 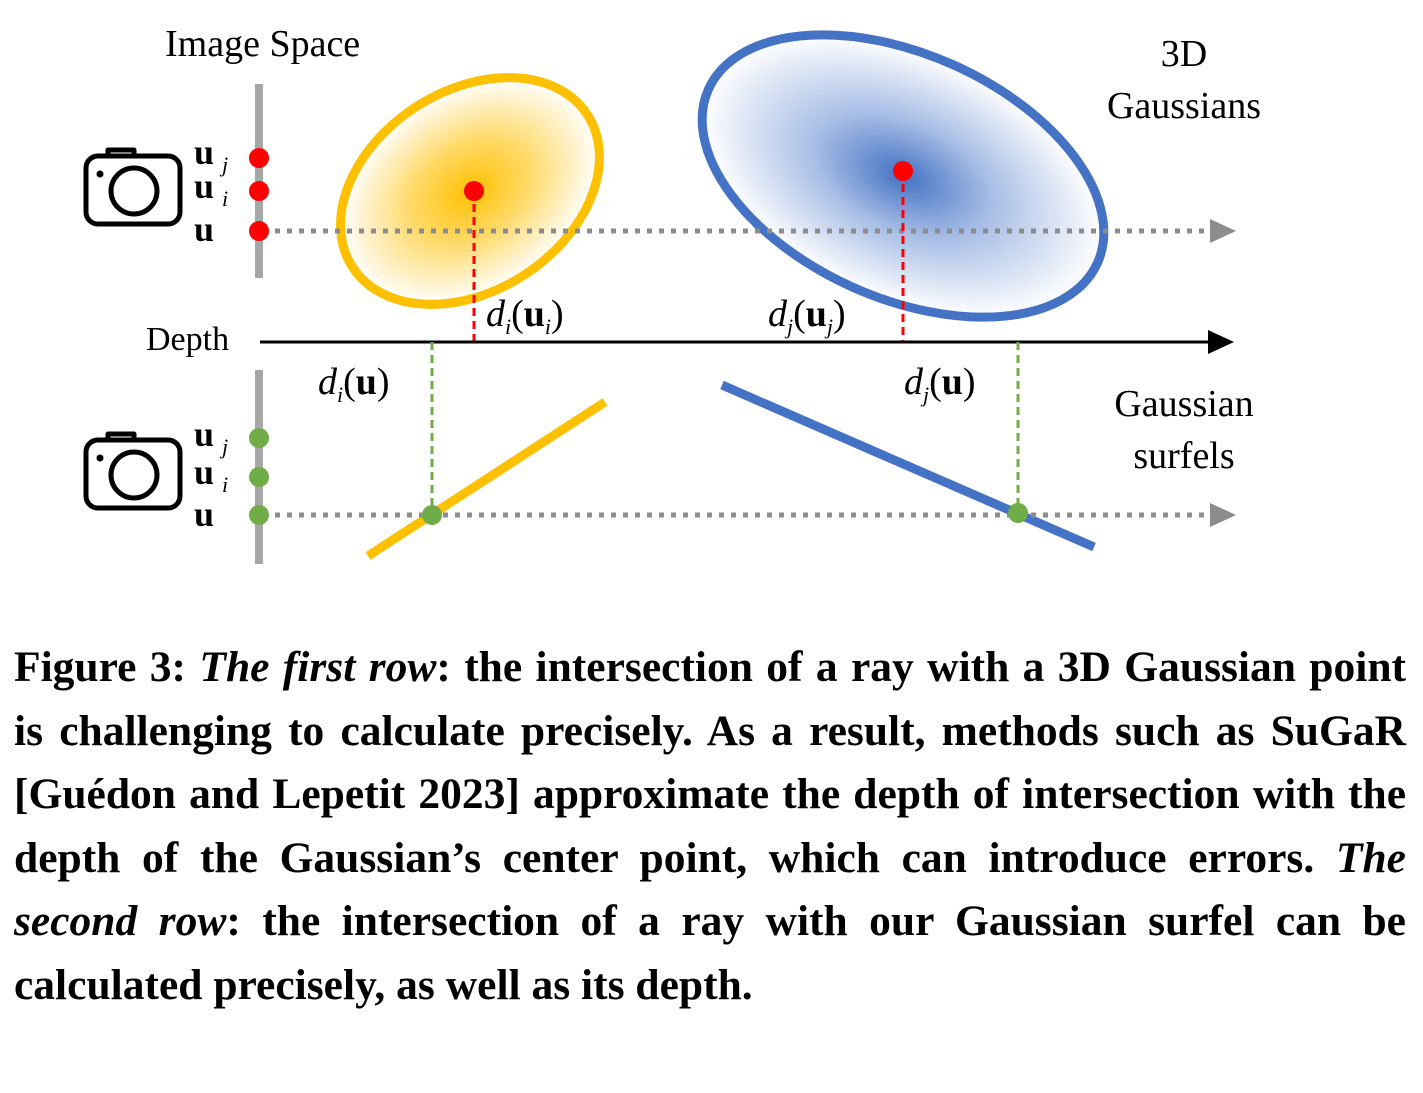 What do you see at coordinates (259, 515) in the screenshot?
I see `pixel-dot-u-bottom` at bounding box center [259, 515].